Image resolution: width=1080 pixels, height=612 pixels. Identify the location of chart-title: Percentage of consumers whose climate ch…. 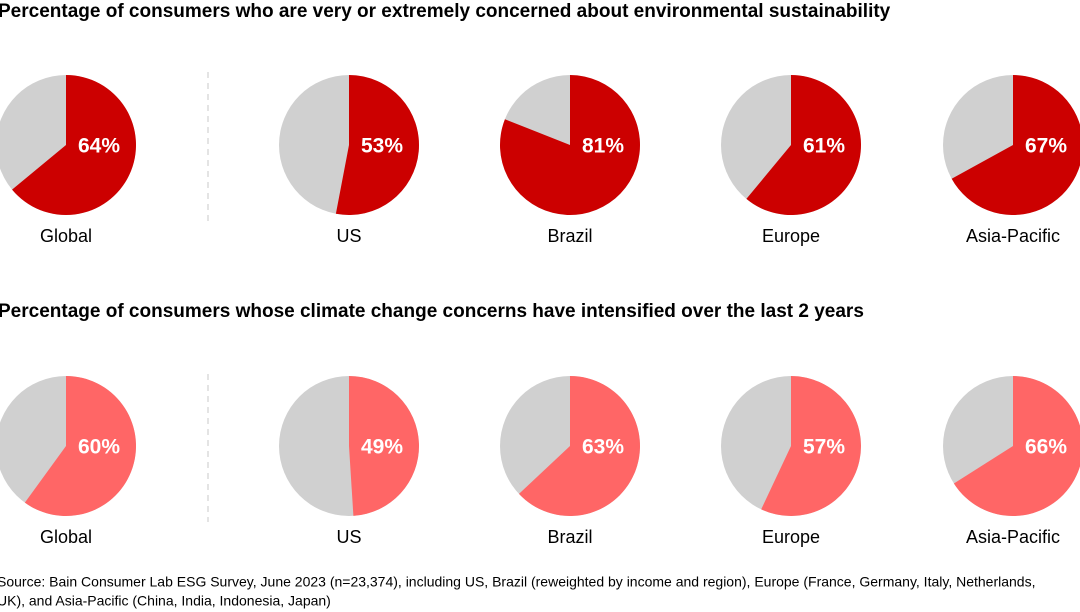
(432, 311).